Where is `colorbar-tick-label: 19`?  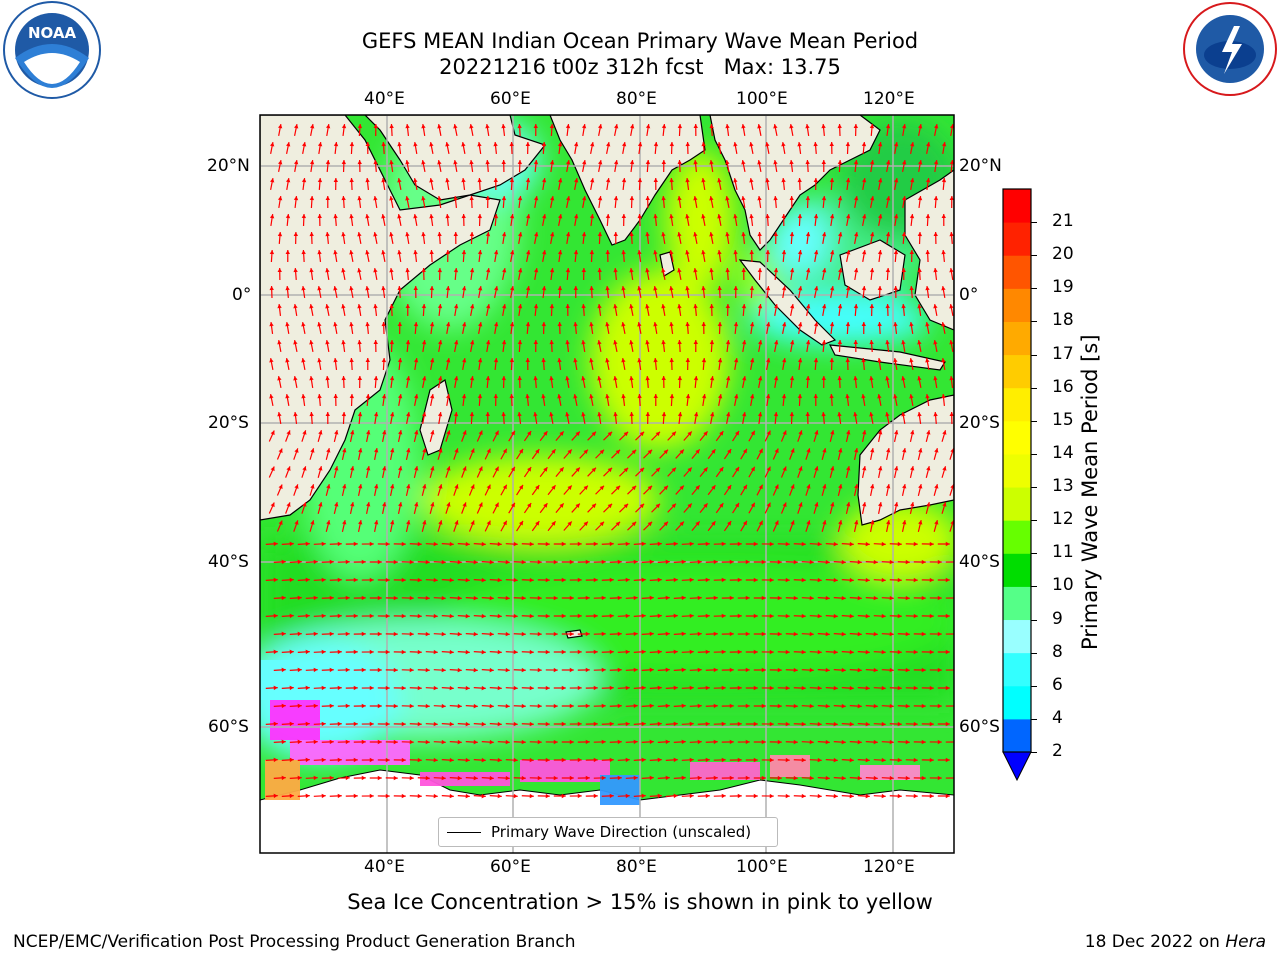
colorbar-tick-label: 19 is located at coordinates (1063, 287).